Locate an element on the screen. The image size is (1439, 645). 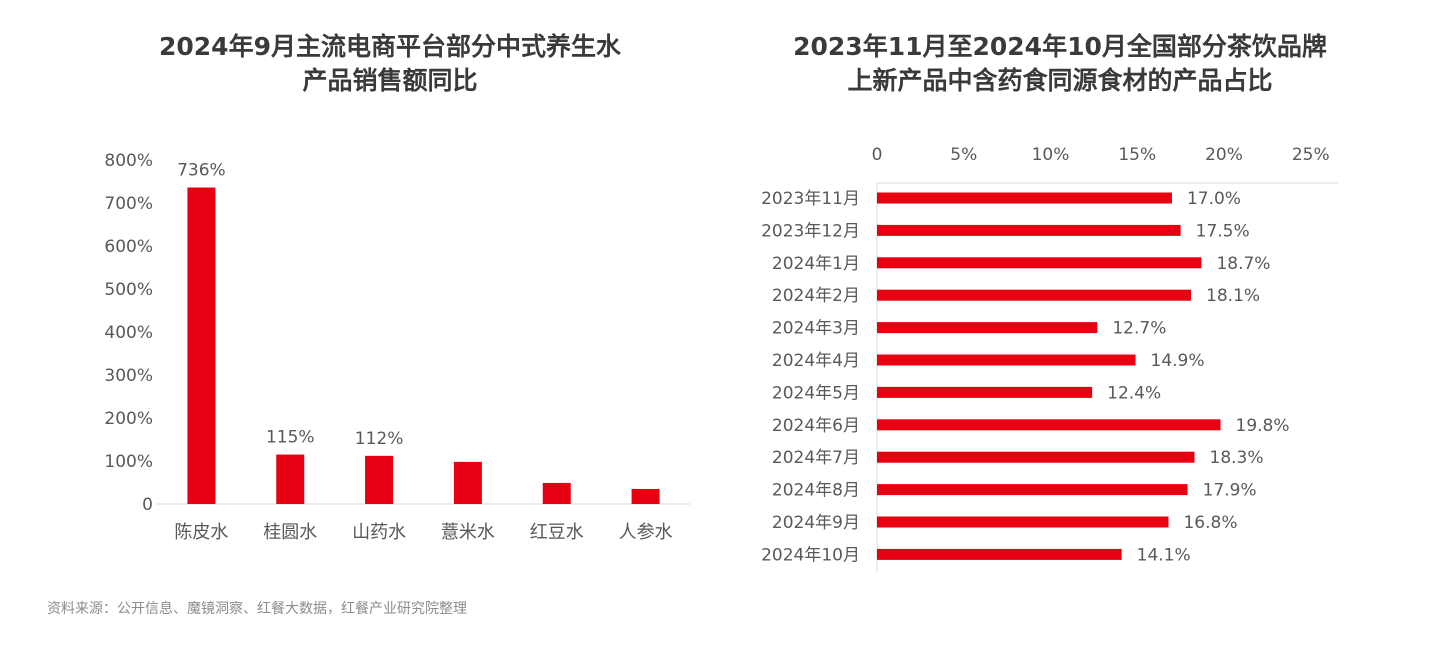
right-category-label: 2024年2月 is located at coordinates (816, 296).